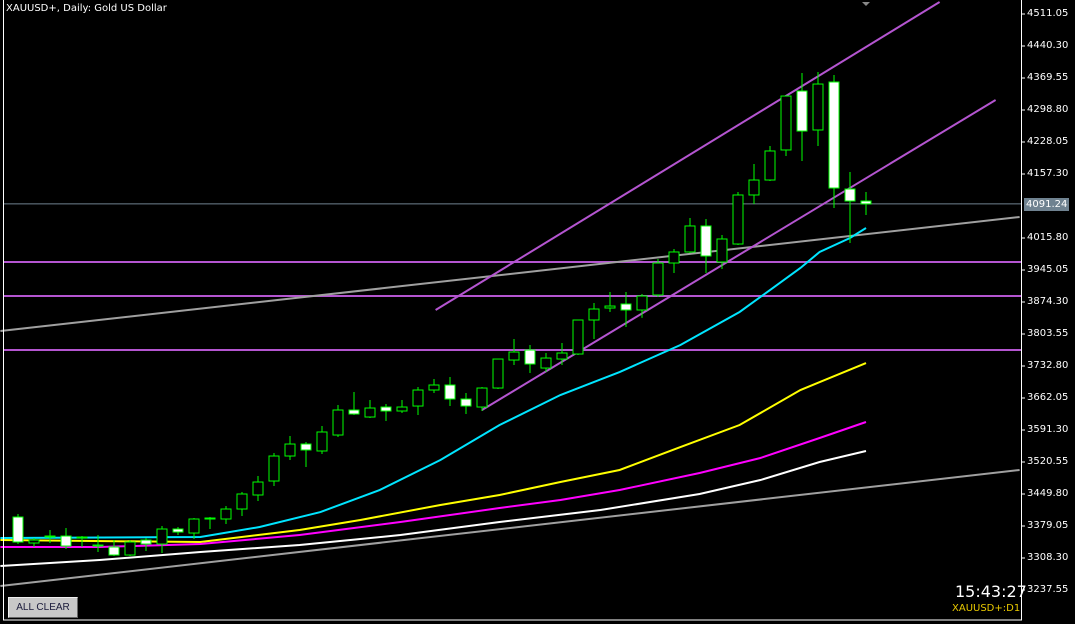  I want to click on y-tick-label: 3732.80, so click(1048, 365).